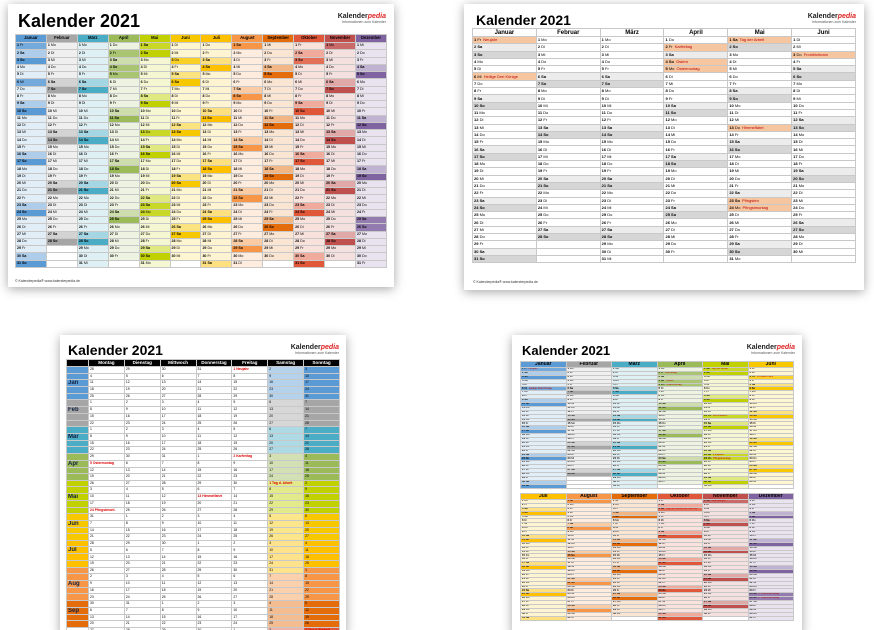 The image size is (874, 630). What do you see at coordinates (123, 249) in the screenshot?
I see `day-cell: 29 Do` at bounding box center [123, 249].